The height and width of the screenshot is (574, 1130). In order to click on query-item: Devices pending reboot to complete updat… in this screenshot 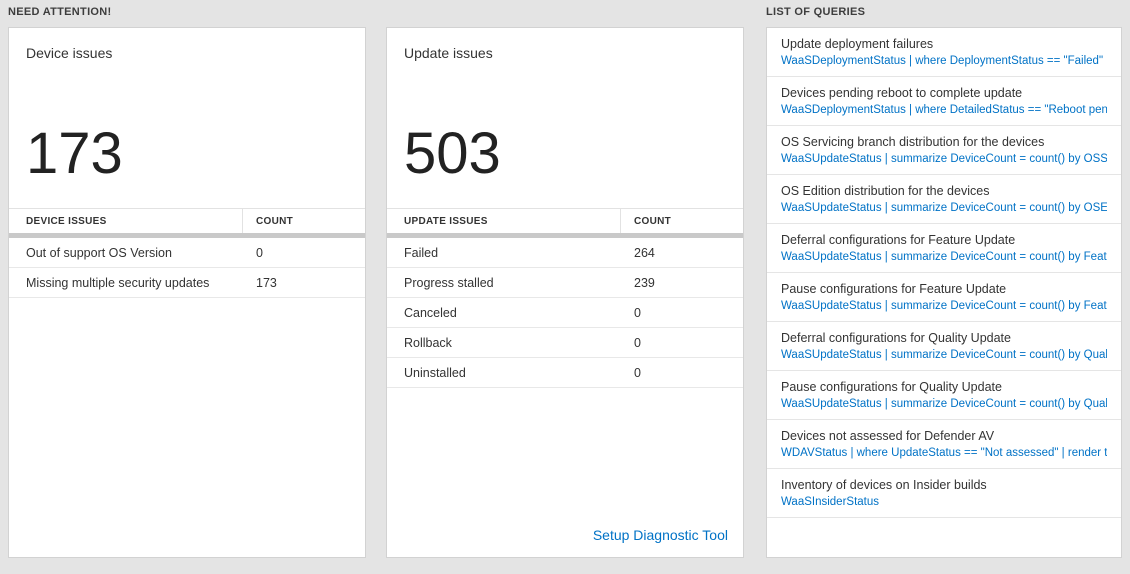, I will do `click(944, 101)`.